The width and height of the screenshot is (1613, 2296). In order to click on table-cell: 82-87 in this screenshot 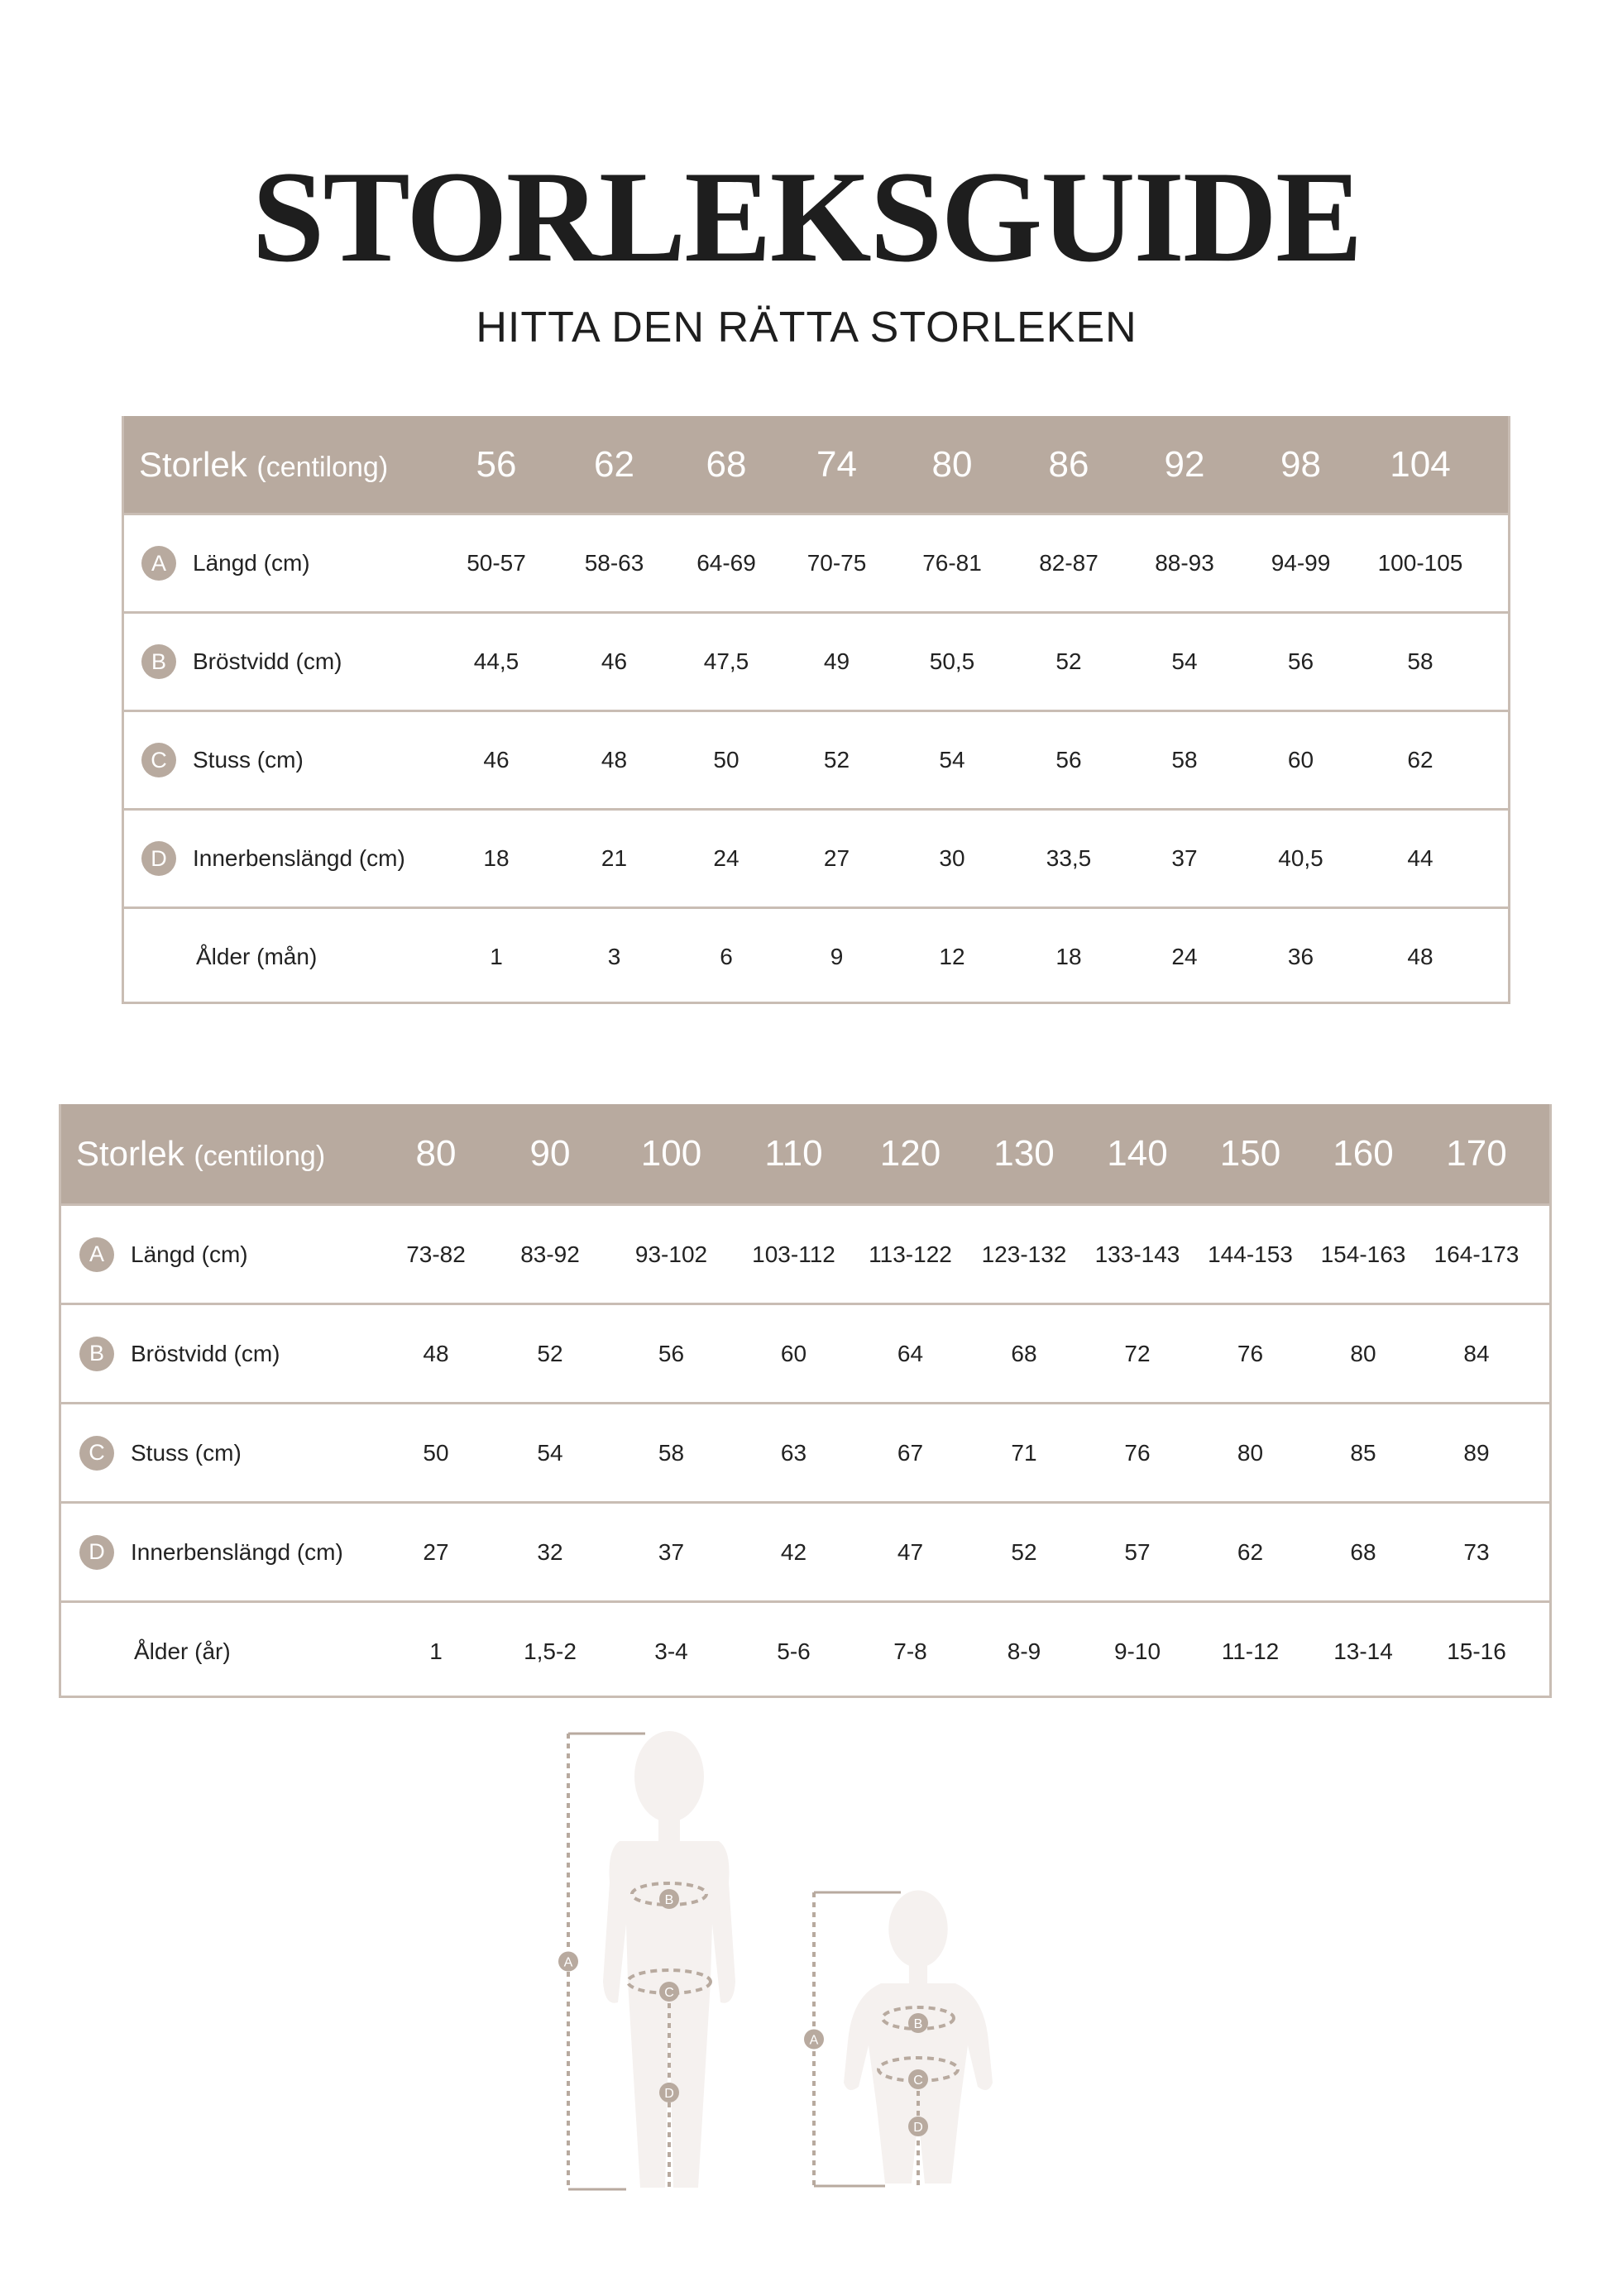, I will do `click(1068, 563)`.